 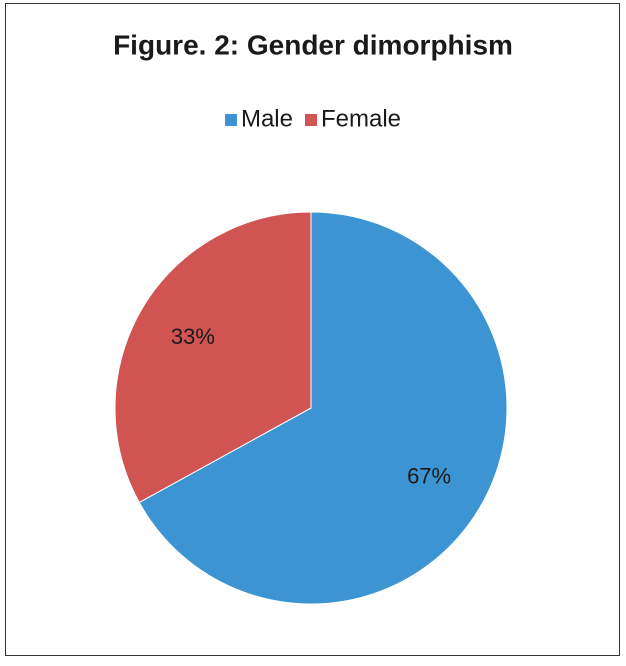 What do you see at coordinates (313, 44) in the screenshot?
I see `chart-title: Figure. 2: Gender dimorphism` at bounding box center [313, 44].